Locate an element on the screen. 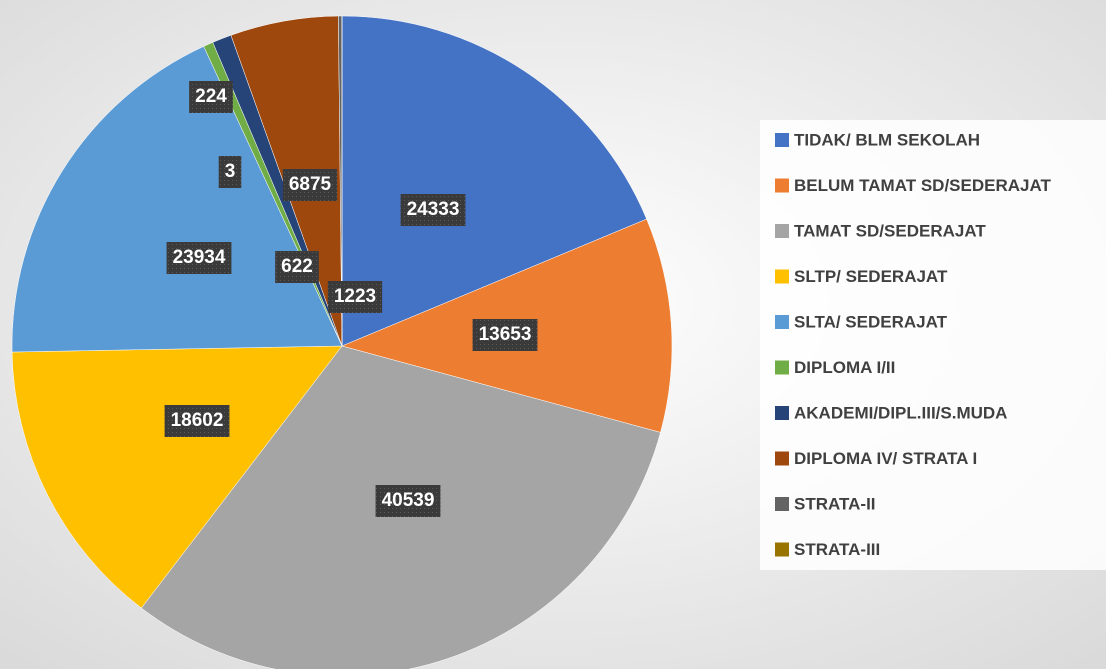  data-label: 3 is located at coordinates (230, 171).